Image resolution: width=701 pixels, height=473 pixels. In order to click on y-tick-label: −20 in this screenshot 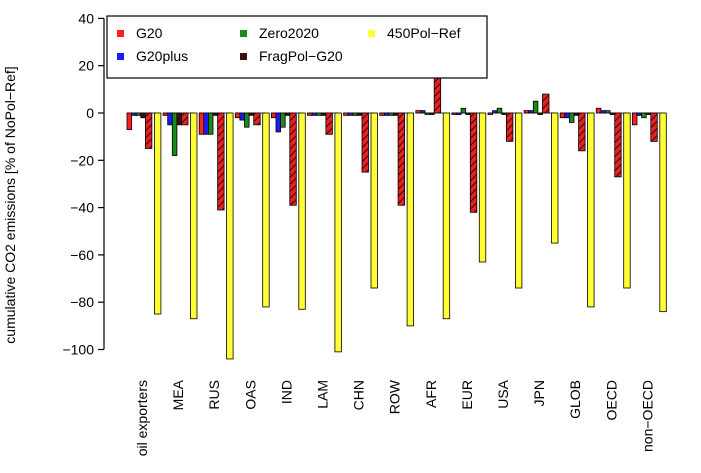, I will do `click(82, 160)`.